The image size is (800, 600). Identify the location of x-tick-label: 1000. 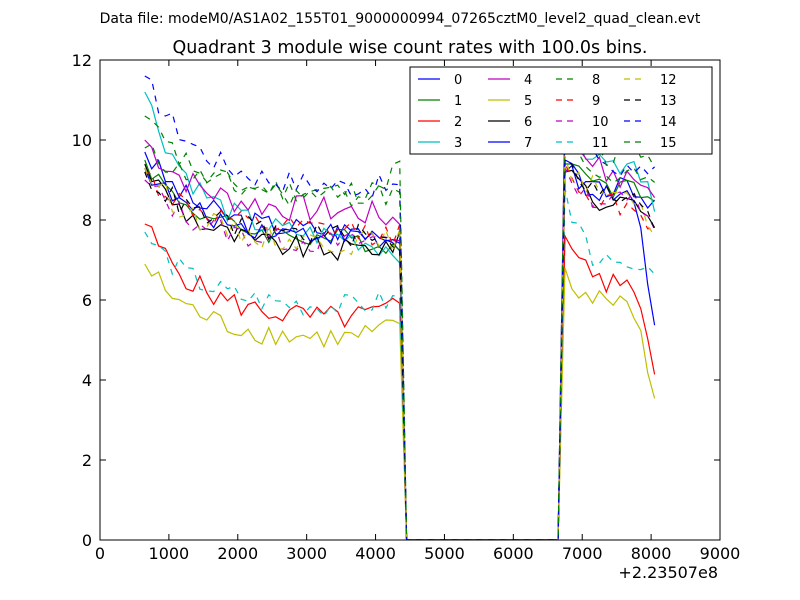
(169, 553).